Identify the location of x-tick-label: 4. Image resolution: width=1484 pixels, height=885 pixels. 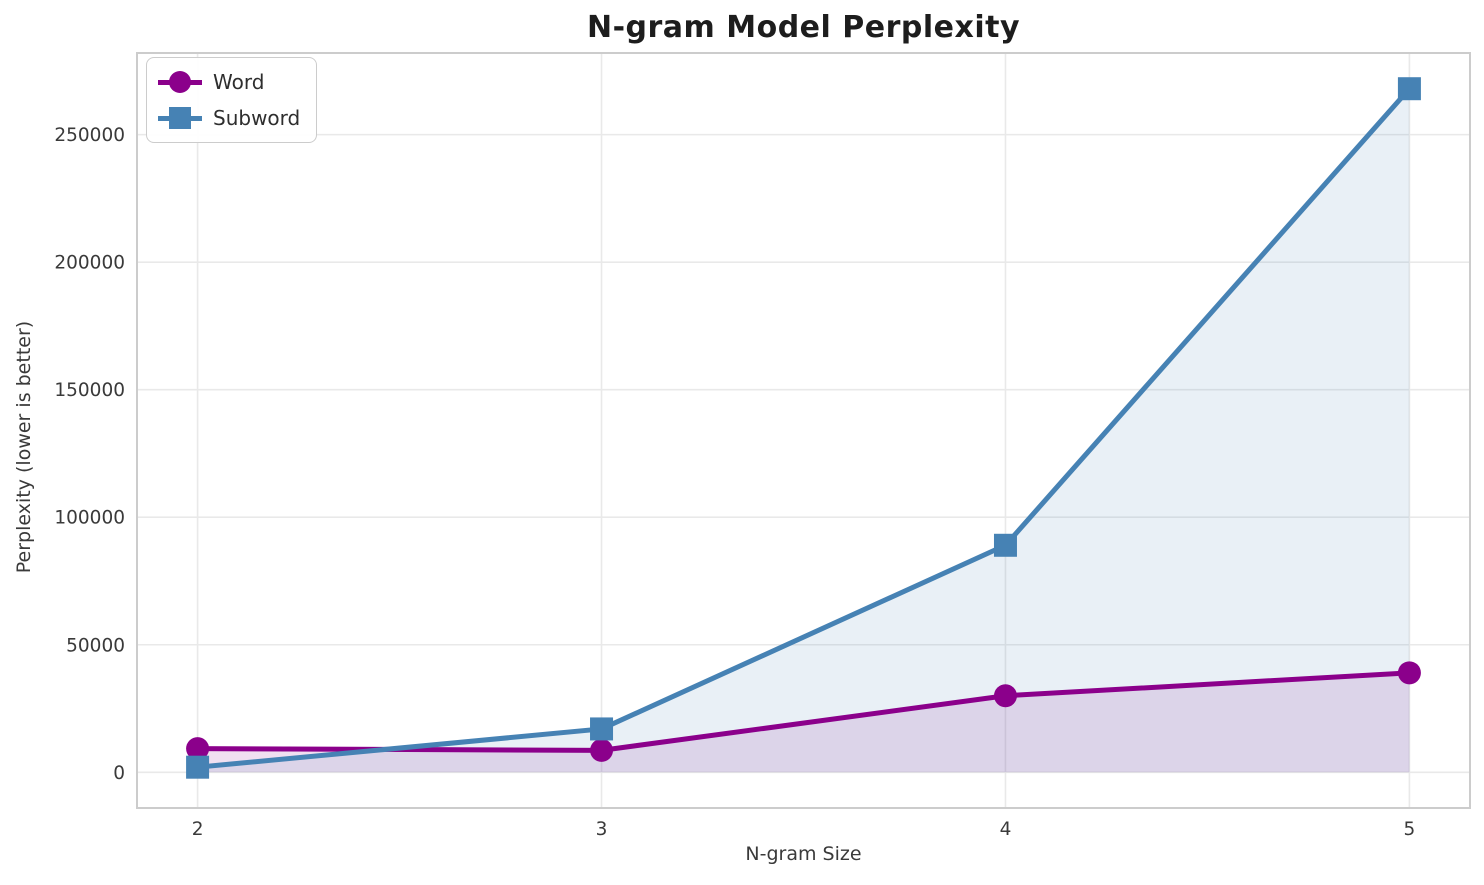
(1006, 829).